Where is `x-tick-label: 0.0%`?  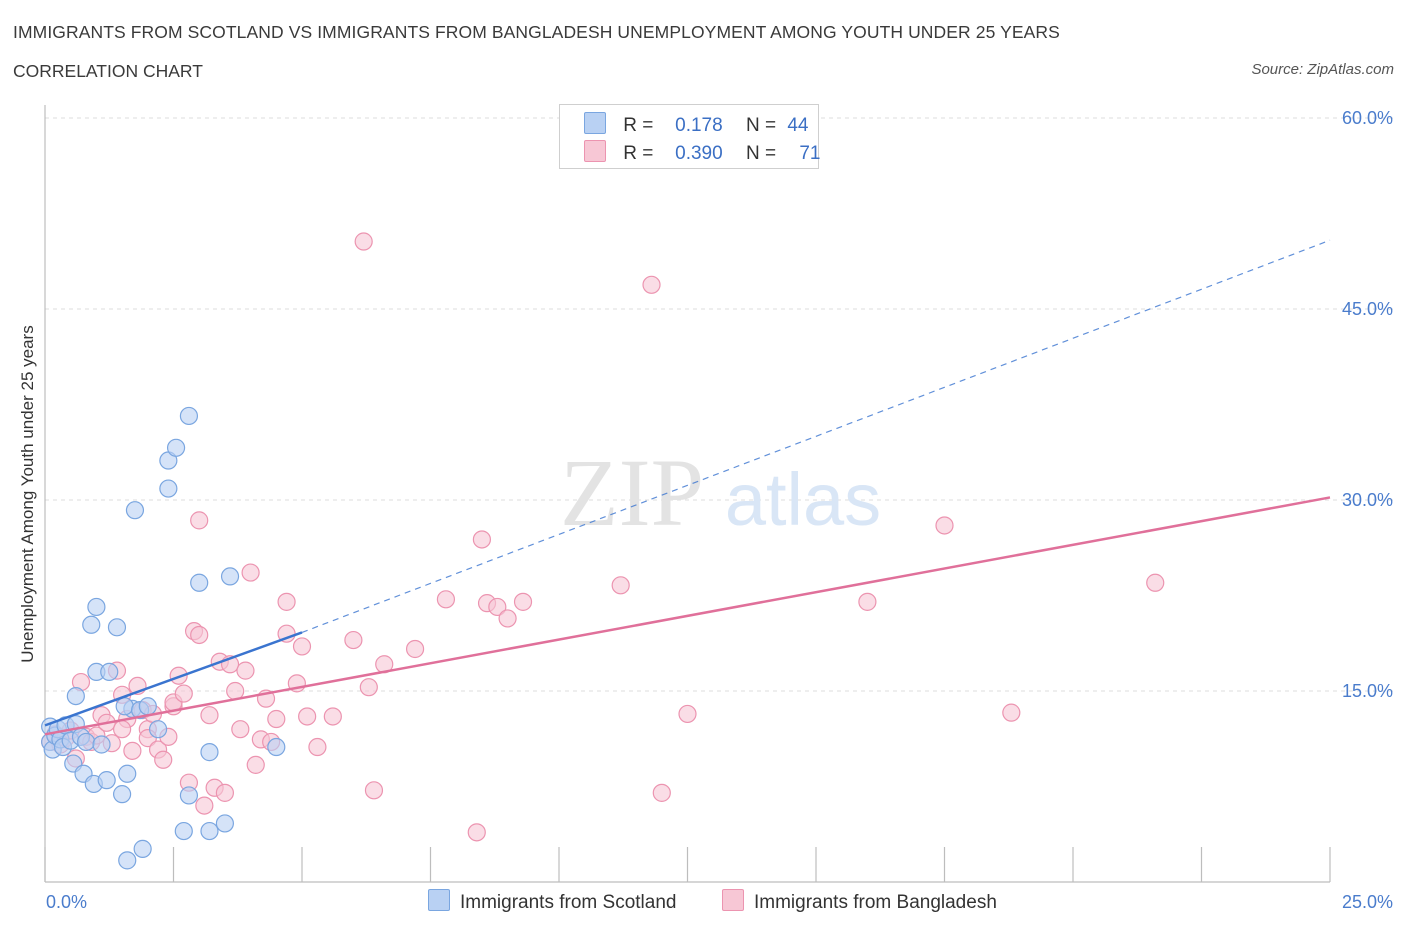
x-tick-label: 0.0% is located at coordinates (66, 902).